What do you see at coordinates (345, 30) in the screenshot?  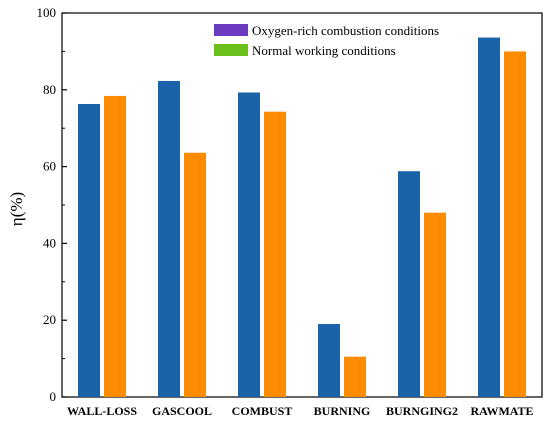 I see `legend-label: Oxygen-rich combustion conditions` at bounding box center [345, 30].